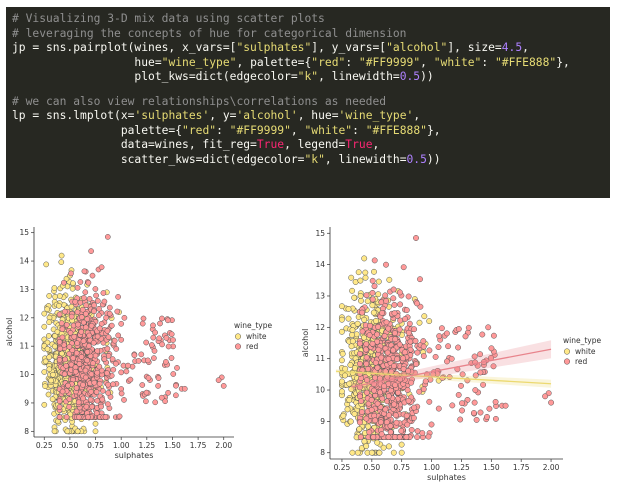  What do you see at coordinates (199, 130) in the screenshot?
I see `code-token: "red"` at bounding box center [199, 130].